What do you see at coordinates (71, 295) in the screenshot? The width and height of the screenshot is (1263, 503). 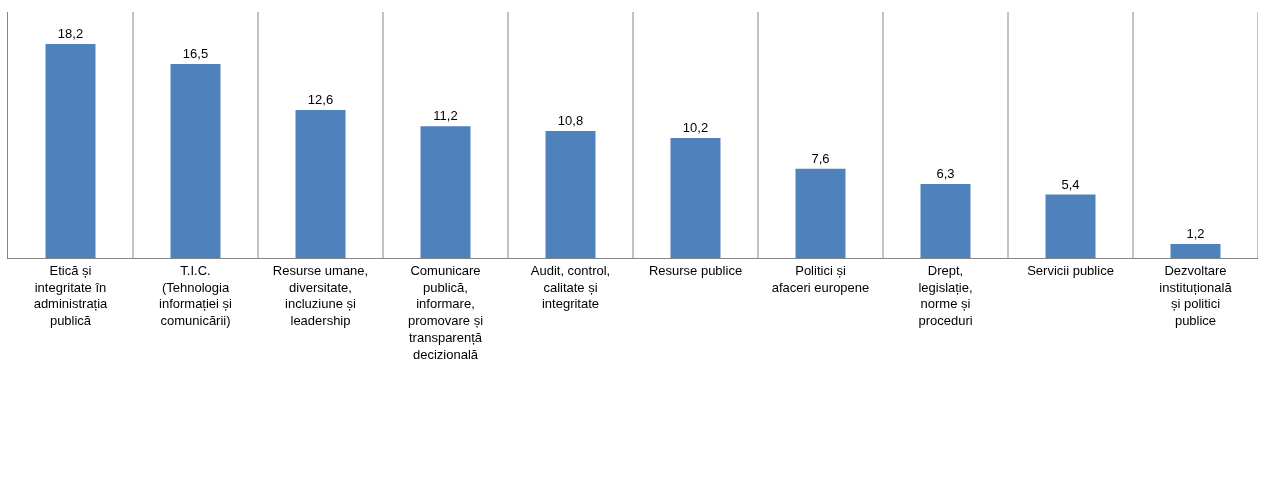 I see `x-tick-label: Etică și integritate în administrația publică` at bounding box center [71, 295].